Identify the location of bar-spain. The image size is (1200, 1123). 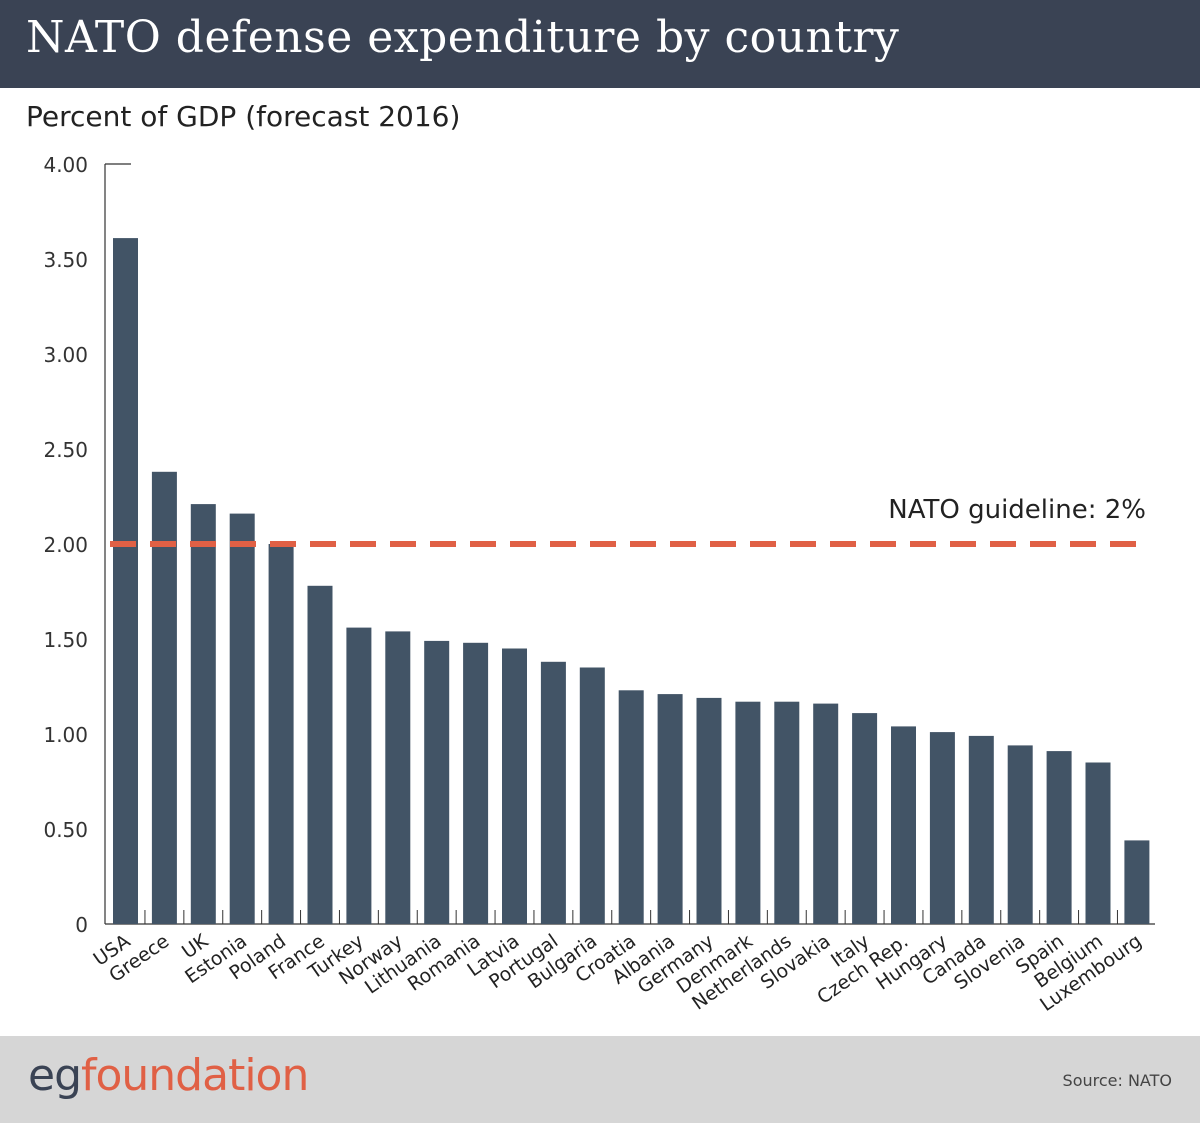
(1059, 837).